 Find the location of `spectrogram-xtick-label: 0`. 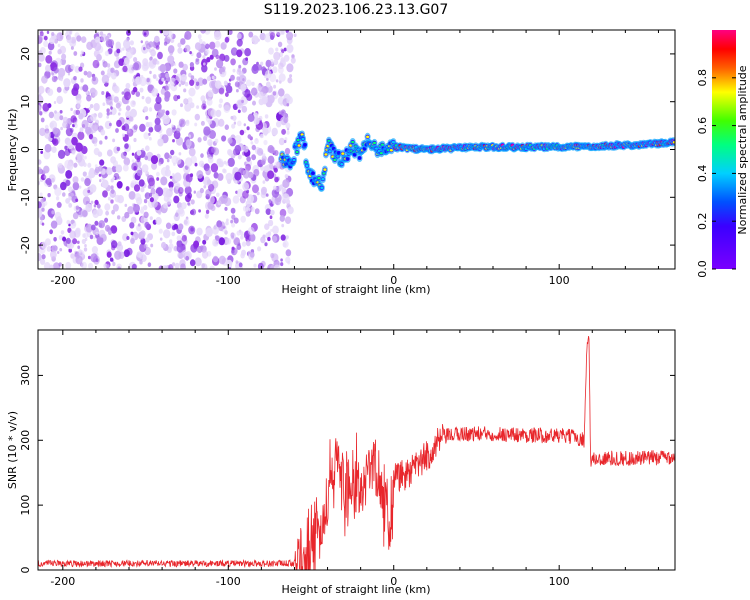

spectrogram-xtick-label: 0 is located at coordinates (393, 280).